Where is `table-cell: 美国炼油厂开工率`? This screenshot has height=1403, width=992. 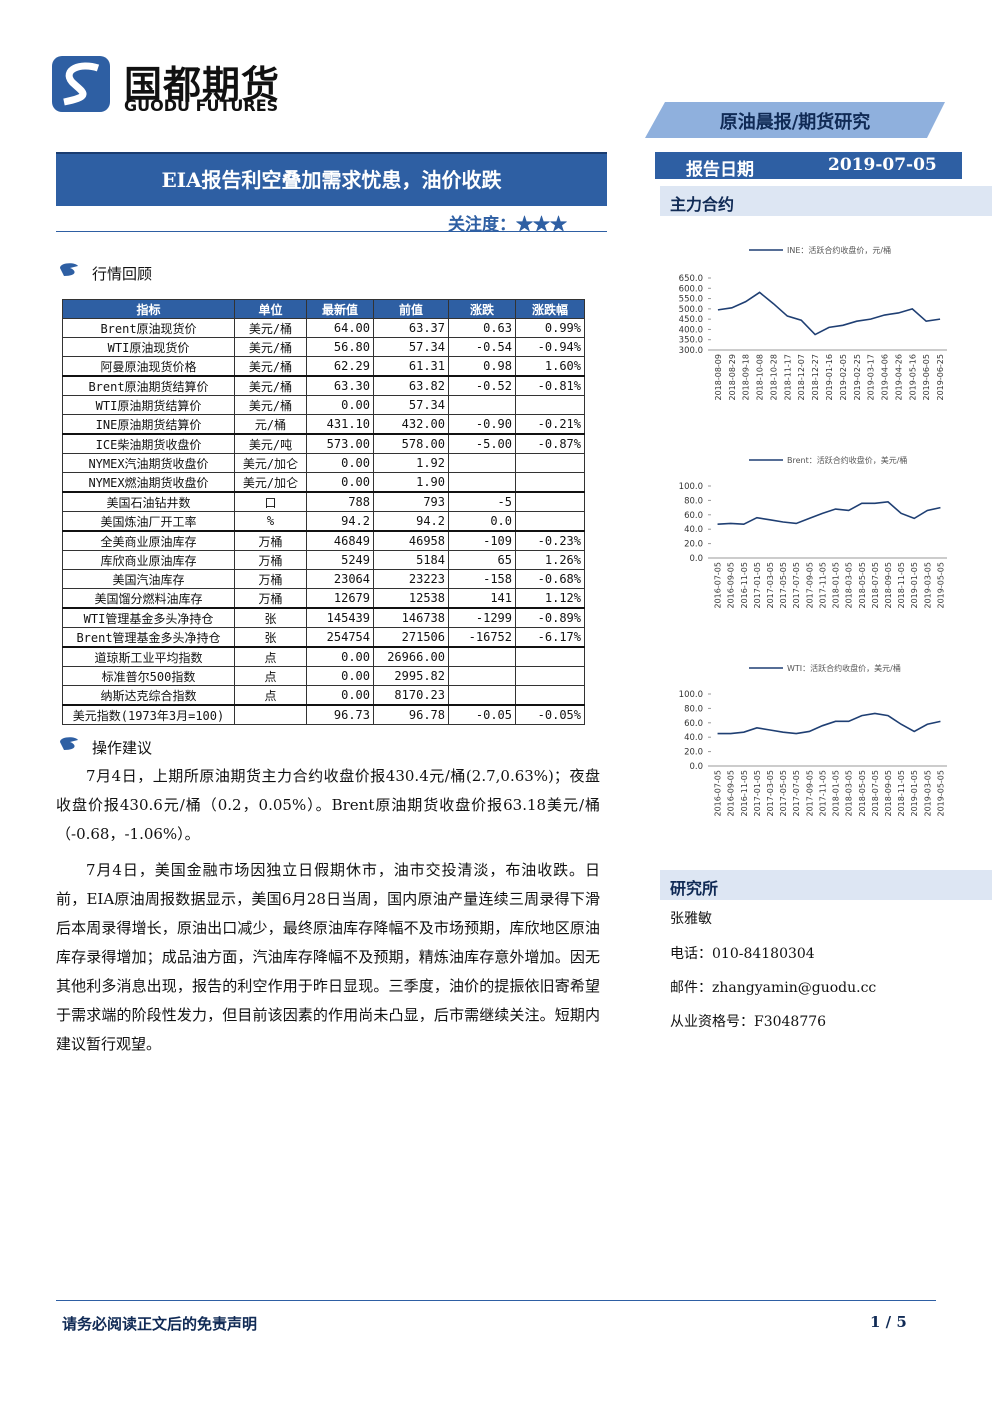 table-cell: 美国炼油厂开工率 is located at coordinates (148, 521).